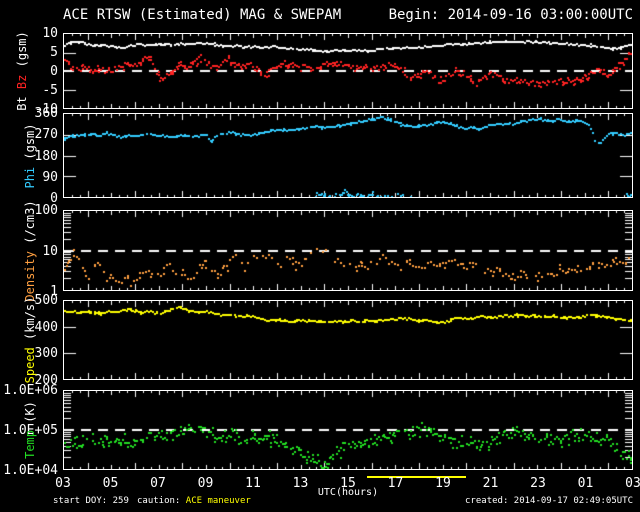 The width and height of the screenshot is (640, 512). What do you see at coordinates (30, 415) in the screenshot?
I see `y-axis-title-part: (K)` at bounding box center [30, 415].